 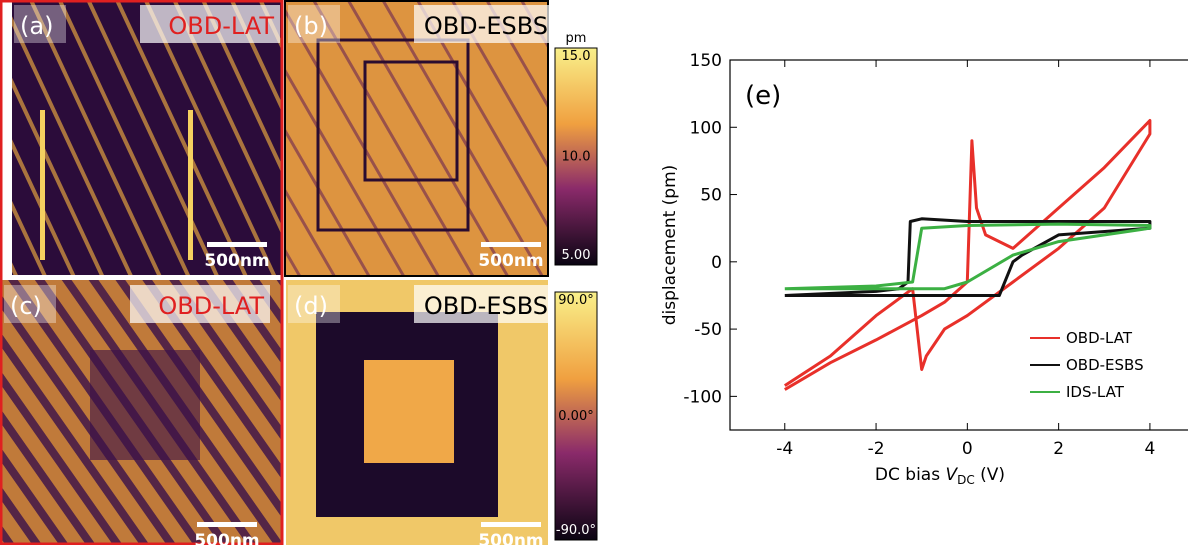 I want to click on y-tick-label: -50, so click(x=708, y=330).